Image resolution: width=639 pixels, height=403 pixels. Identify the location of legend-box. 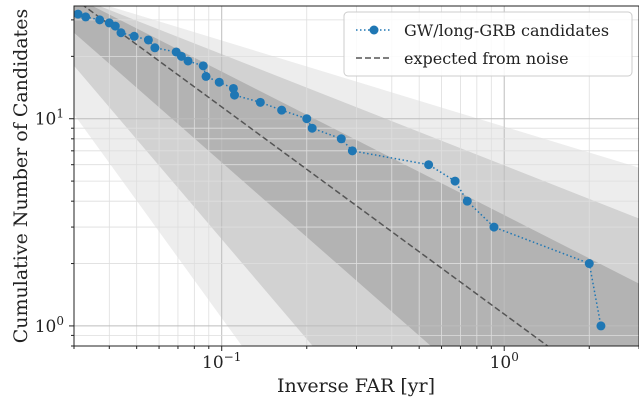
(488, 44).